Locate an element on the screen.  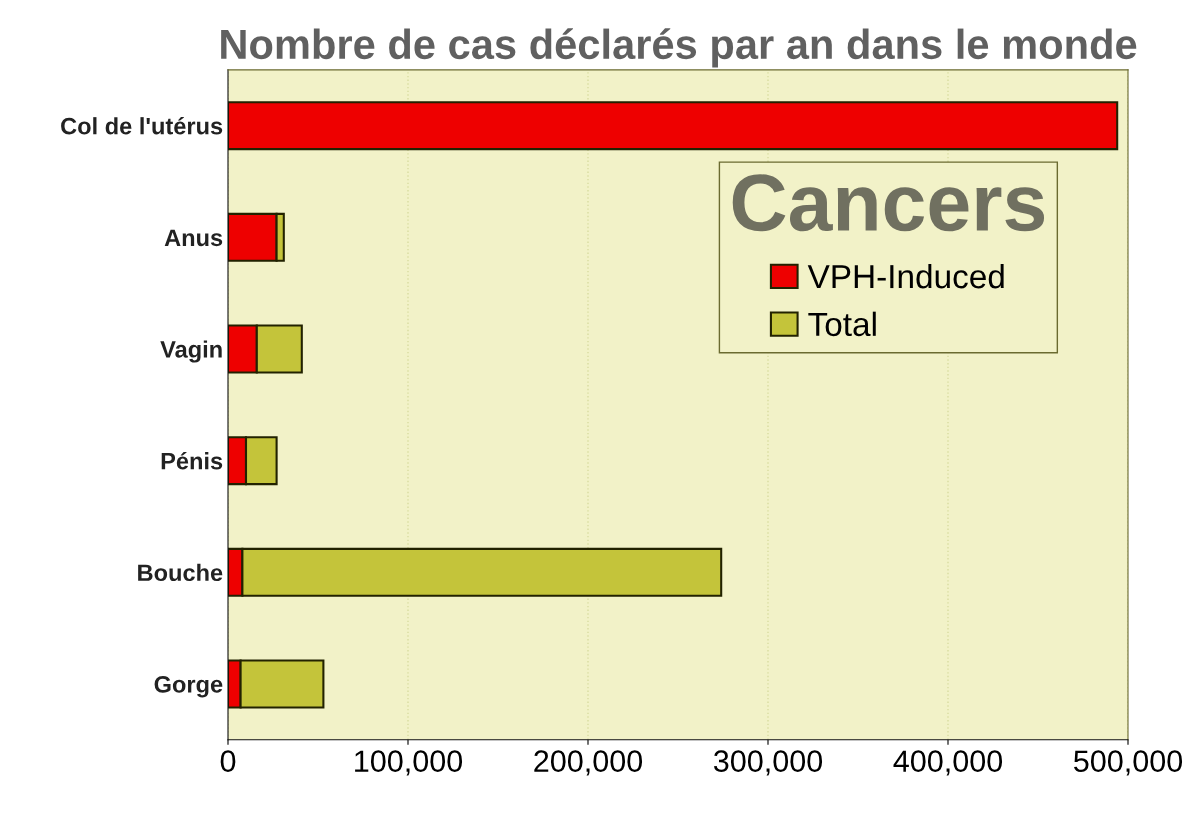
y-tick-label: Col de l'utérus is located at coordinates (142, 125).